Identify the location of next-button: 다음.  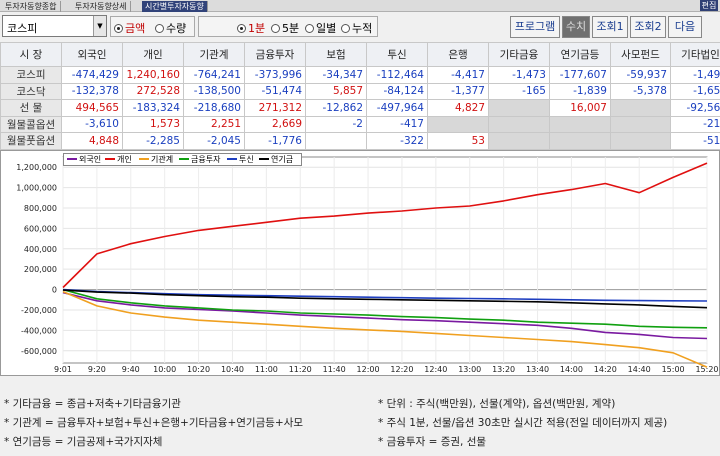
(685, 27).